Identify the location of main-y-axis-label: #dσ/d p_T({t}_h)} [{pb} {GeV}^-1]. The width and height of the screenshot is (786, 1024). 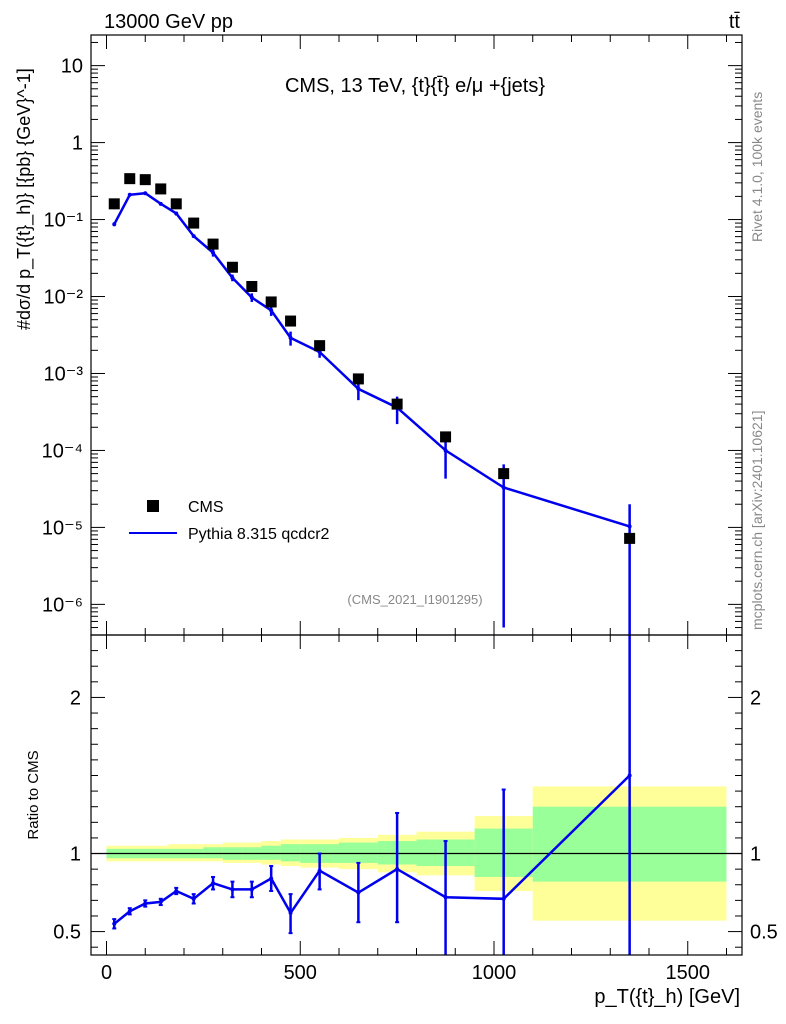
(24, 199).